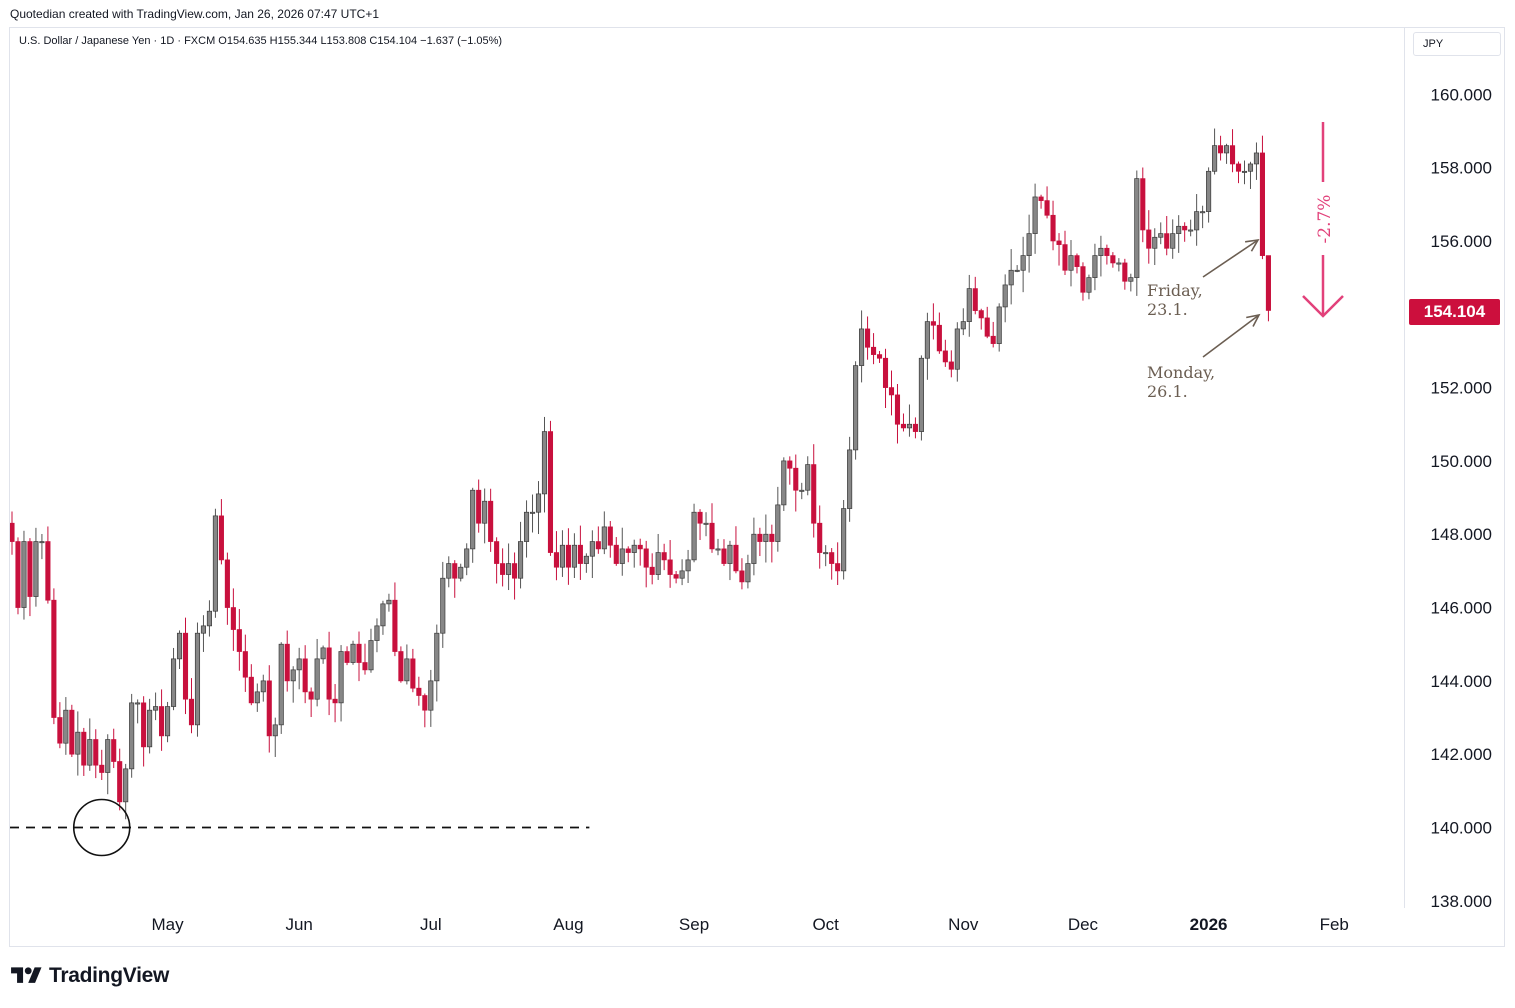  I want to click on brand-name: TradingView, so click(109, 975).